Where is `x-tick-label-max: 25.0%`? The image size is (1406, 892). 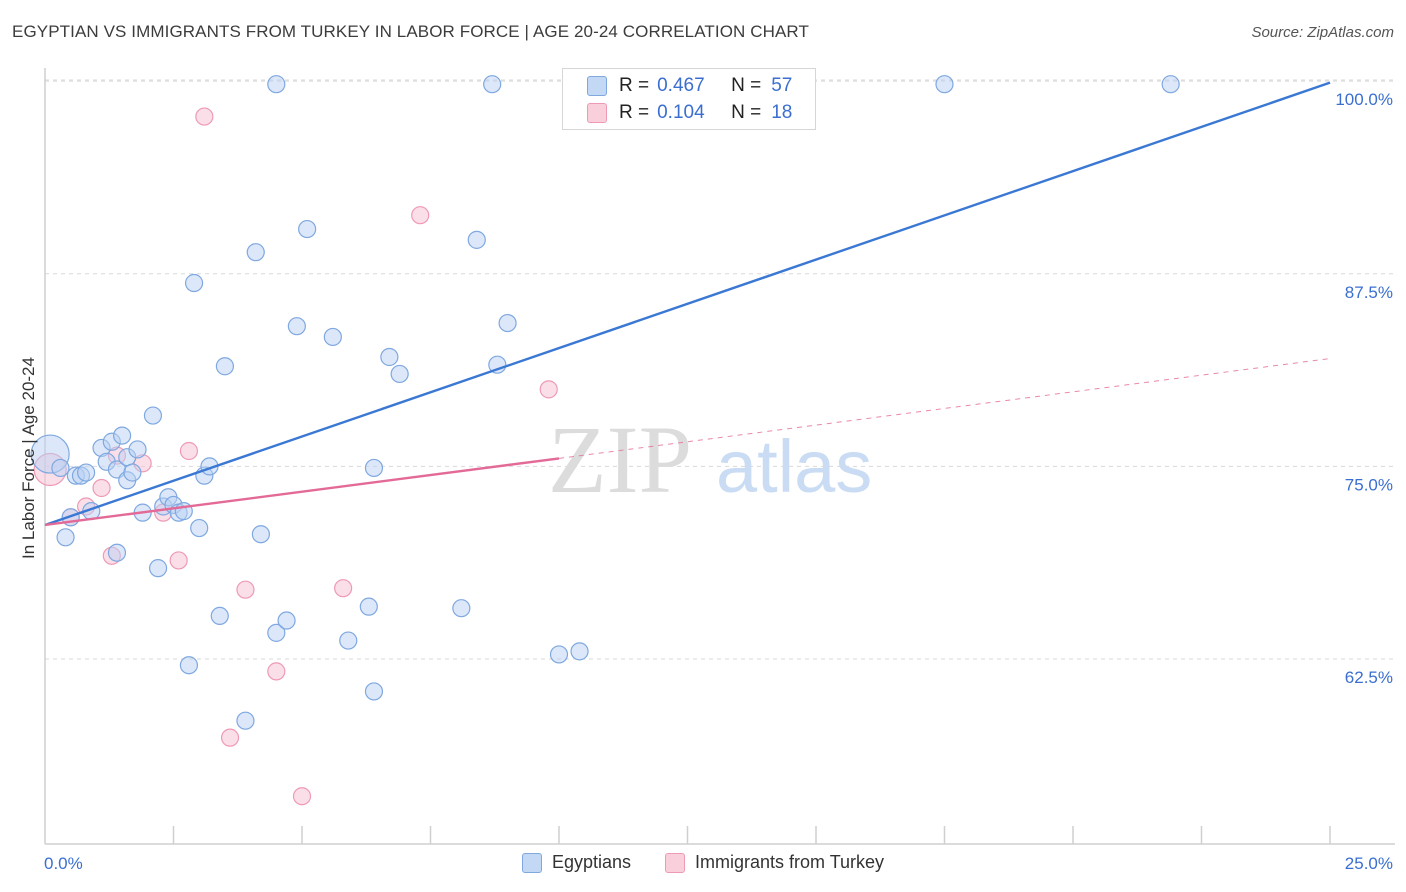
x-tick-label-max: 25.0% is located at coordinates (1369, 863).